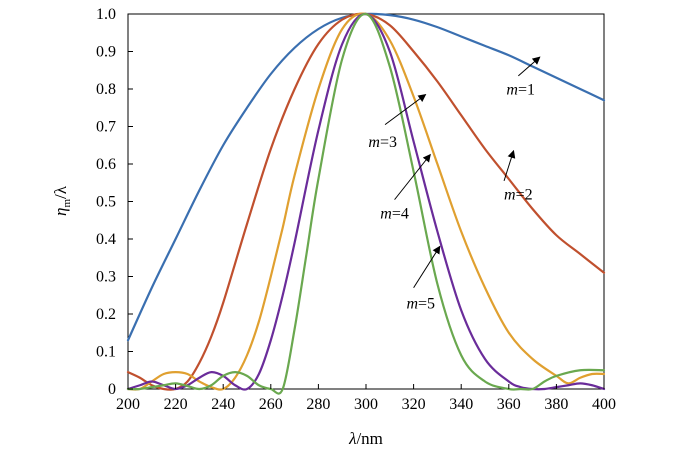 This screenshot has width=675, height=451. Describe the element at coordinates (509, 404) in the screenshot. I see `x-tick-label: 360` at that location.